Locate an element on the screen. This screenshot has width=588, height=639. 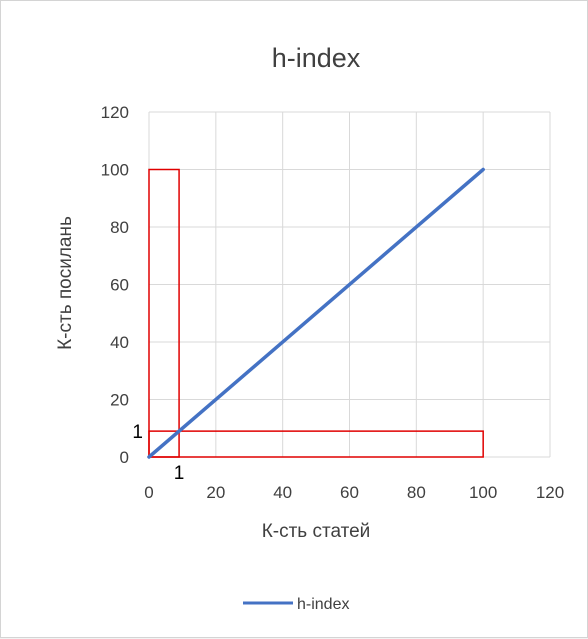
y-tick-label-4: 80 is located at coordinates (119, 227).